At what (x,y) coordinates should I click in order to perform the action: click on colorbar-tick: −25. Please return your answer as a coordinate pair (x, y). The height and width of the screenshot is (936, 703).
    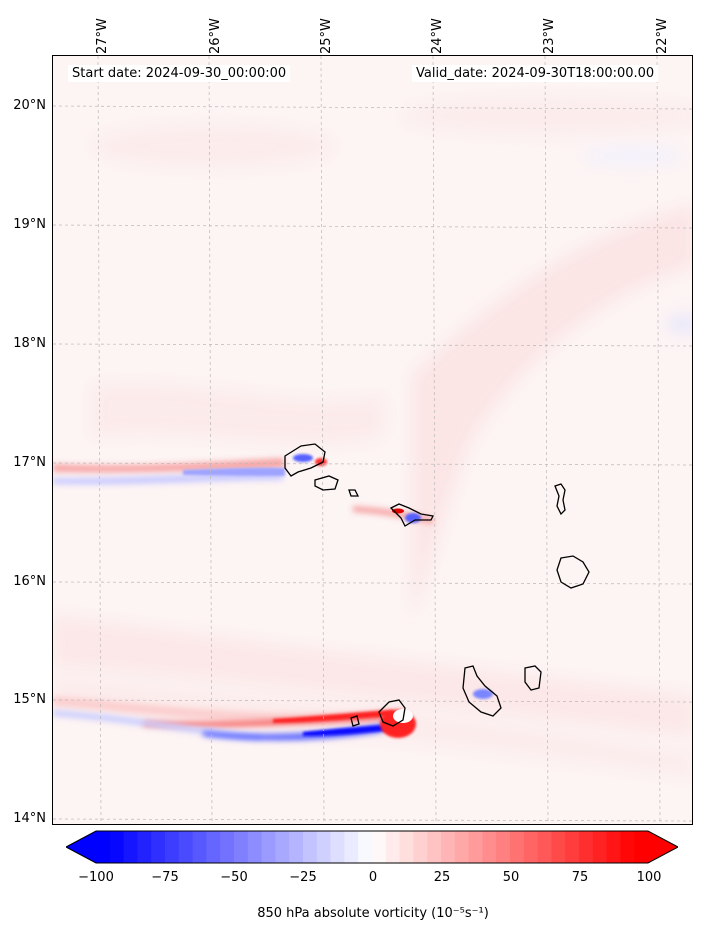
    Looking at the image, I should click on (303, 877).